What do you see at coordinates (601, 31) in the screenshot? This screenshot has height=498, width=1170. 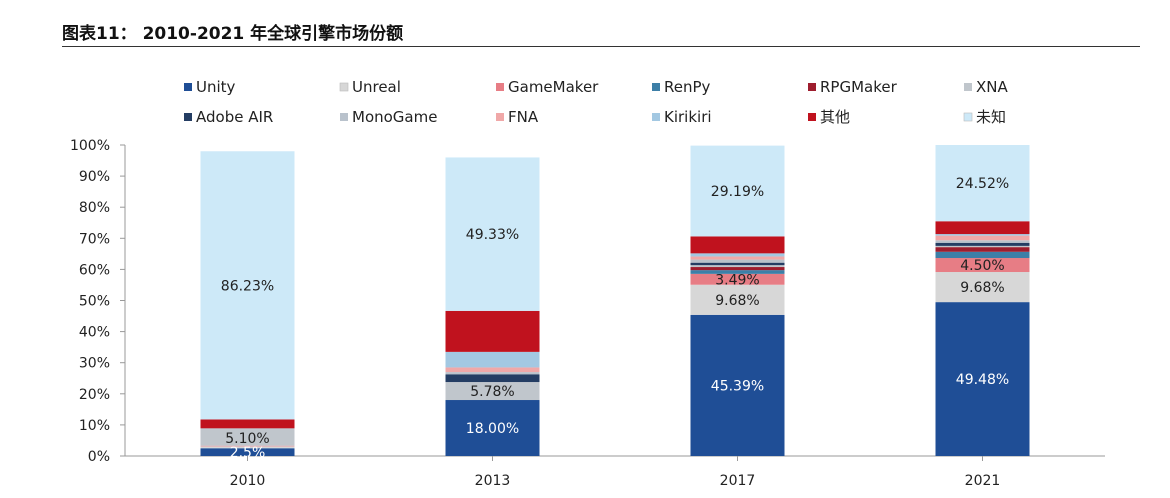 I see `figure-title-bar: 图表11： 2010-2021 年全球引擎市场份额` at bounding box center [601, 31].